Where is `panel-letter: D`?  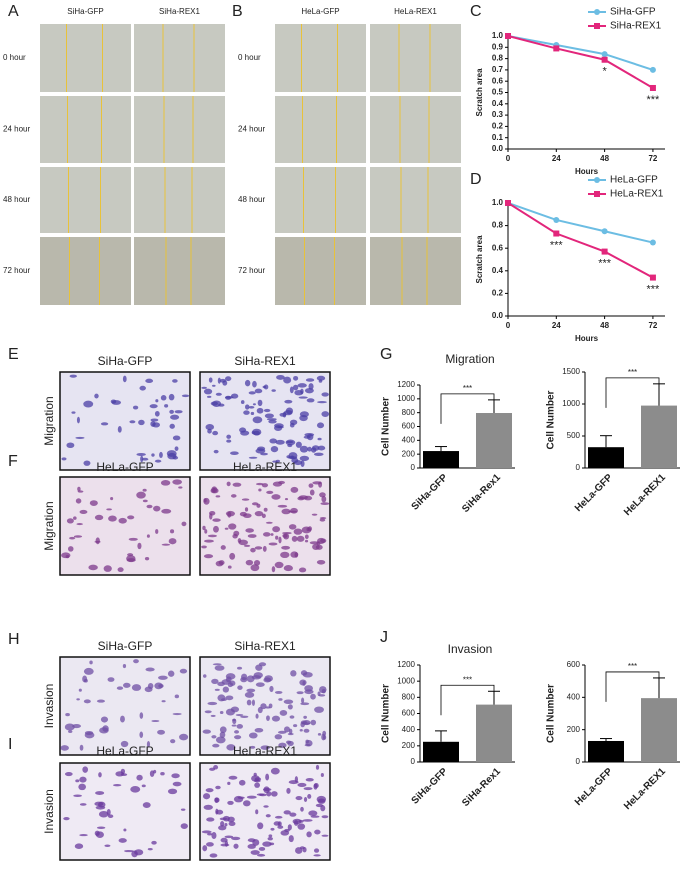 panel-letter: D is located at coordinates (476, 179).